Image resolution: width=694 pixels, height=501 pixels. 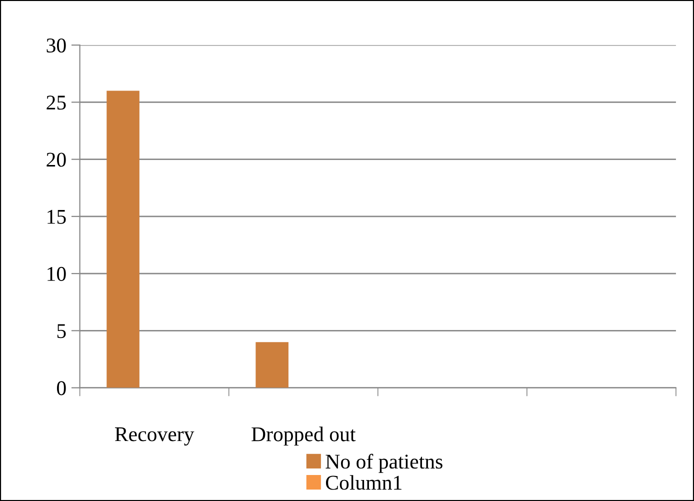 What do you see at coordinates (154, 436) in the screenshot?
I see `x-tick-label: Recovery` at bounding box center [154, 436].